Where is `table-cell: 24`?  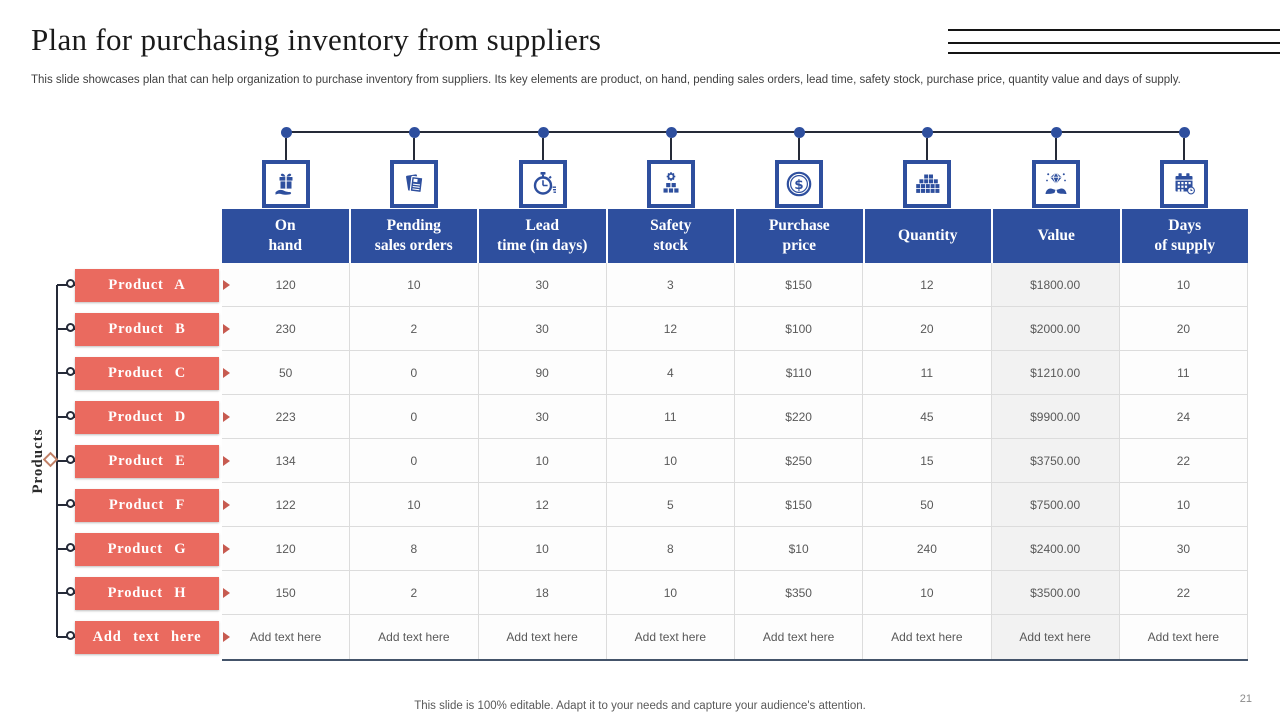
table-cell: 24 is located at coordinates (1183, 416).